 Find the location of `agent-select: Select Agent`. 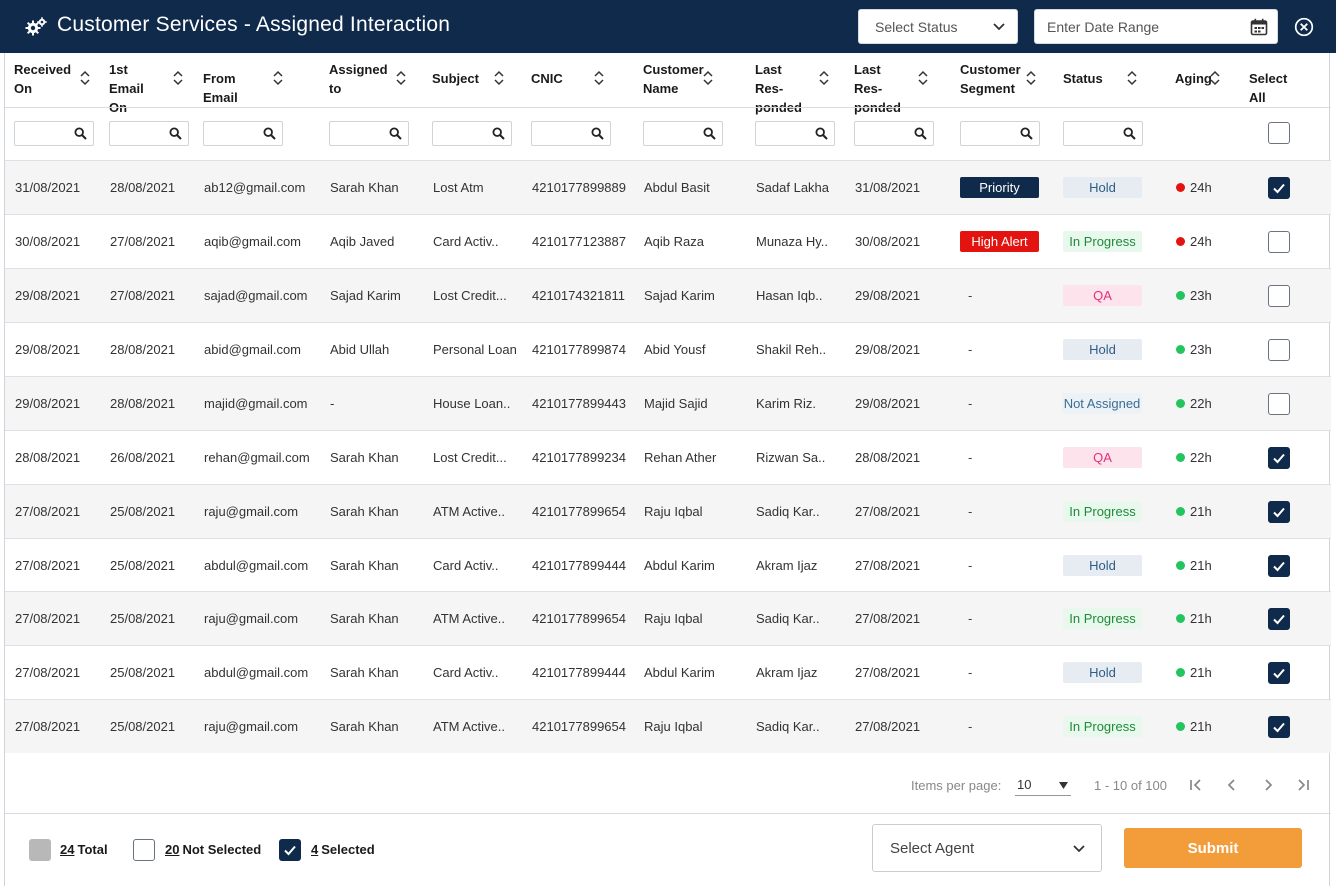

agent-select: Select Agent is located at coordinates (987, 848).